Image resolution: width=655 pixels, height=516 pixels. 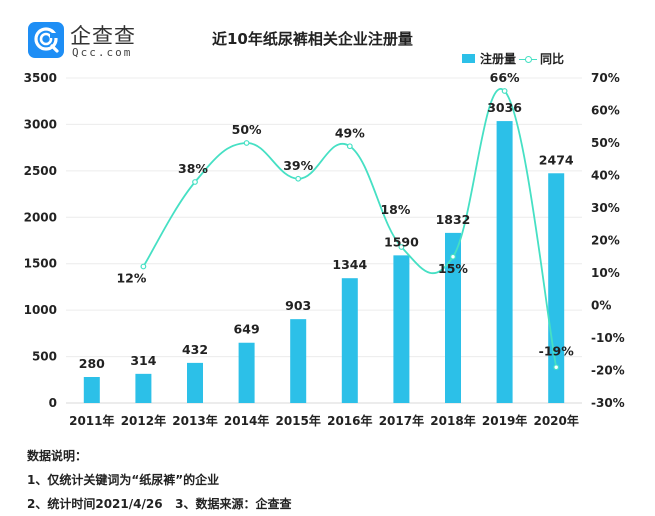 What do you see at coordinates (504, 420) in the screenshot?
I see `x-axis-tick: 2019年` at bounding box center [504, 420].